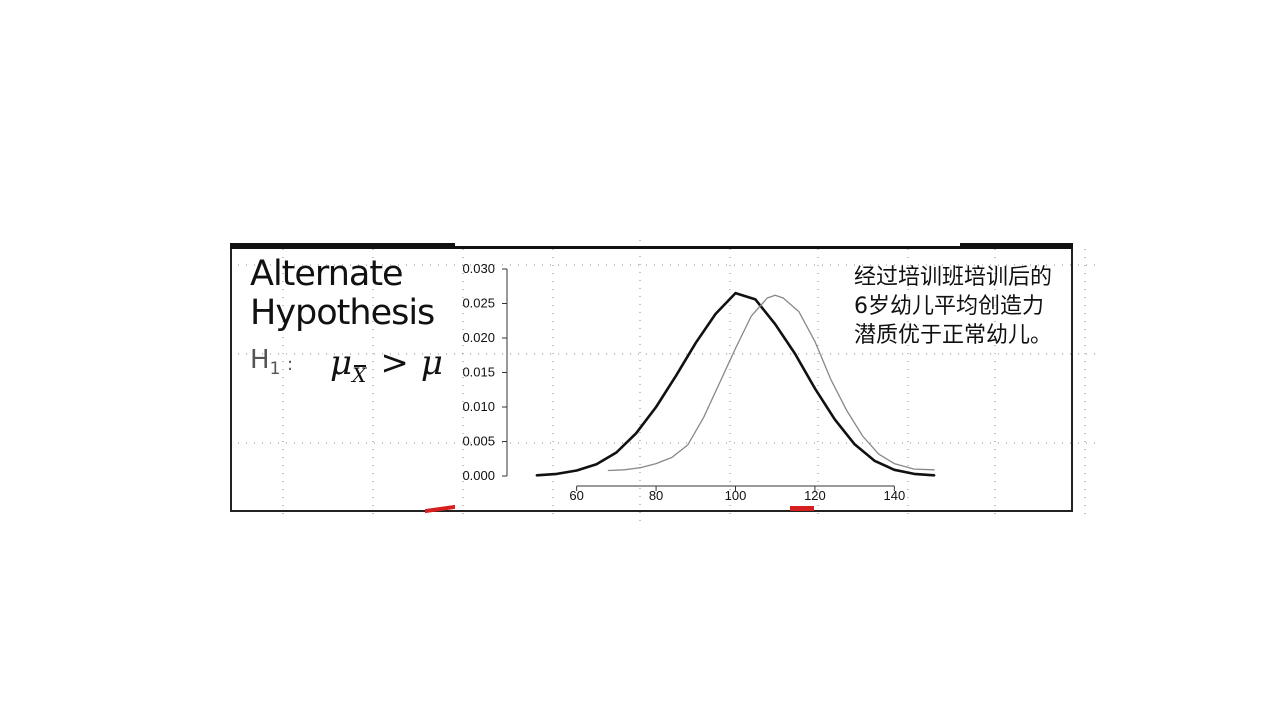 The height and width of the screenshot is (720, 1280). I want to click on chart-series, so click(735, 384).